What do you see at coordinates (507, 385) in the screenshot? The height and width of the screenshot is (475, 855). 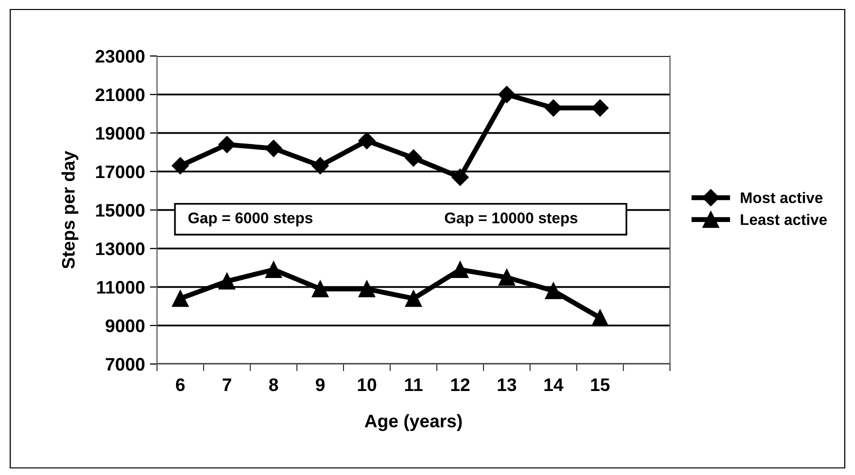 I see `x-tick-label: 13` at bounding box center [507, 385].